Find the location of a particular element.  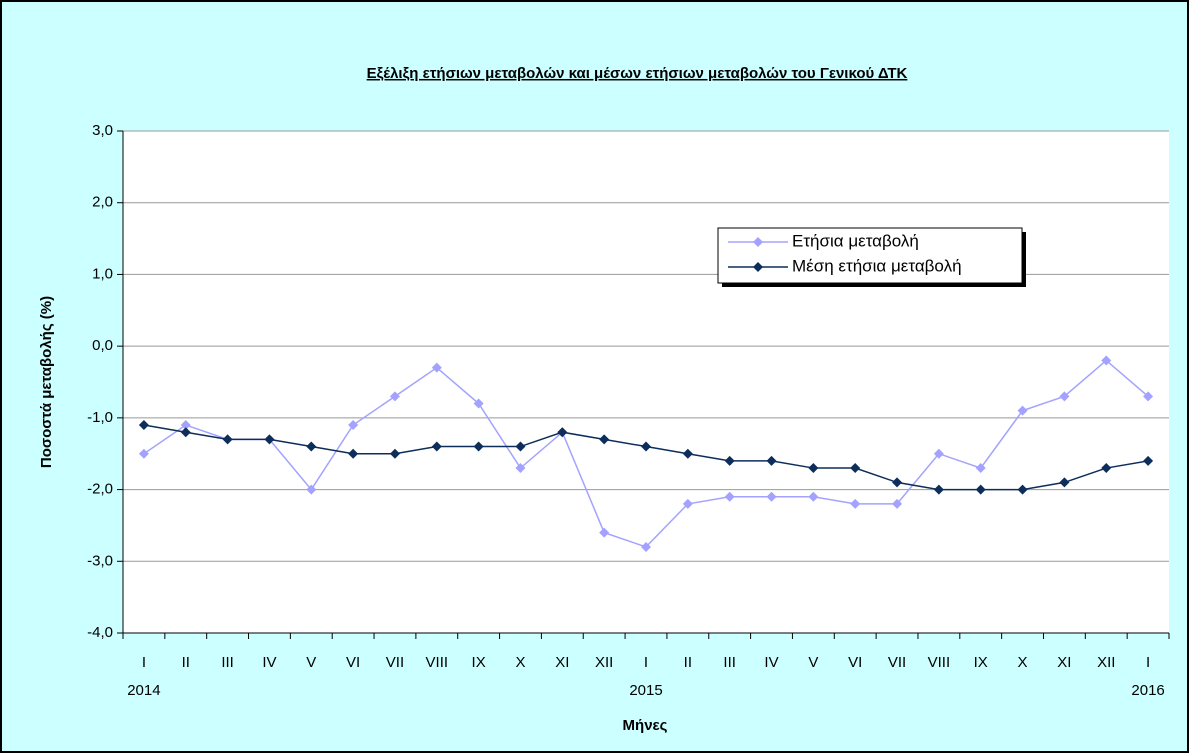

legend is located at coordinates (870, 255).